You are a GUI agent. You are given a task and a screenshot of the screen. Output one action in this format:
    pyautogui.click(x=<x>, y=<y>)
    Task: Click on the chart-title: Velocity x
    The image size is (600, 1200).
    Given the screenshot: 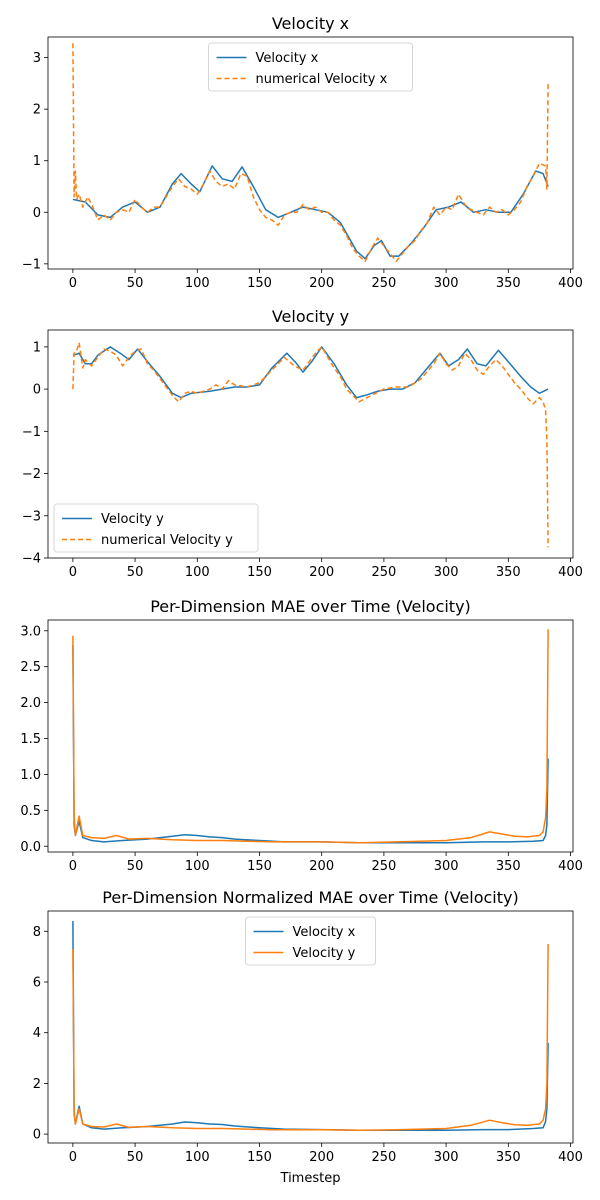 What is the action you would take?
    pyautogui.click(x=310, y=23)
    